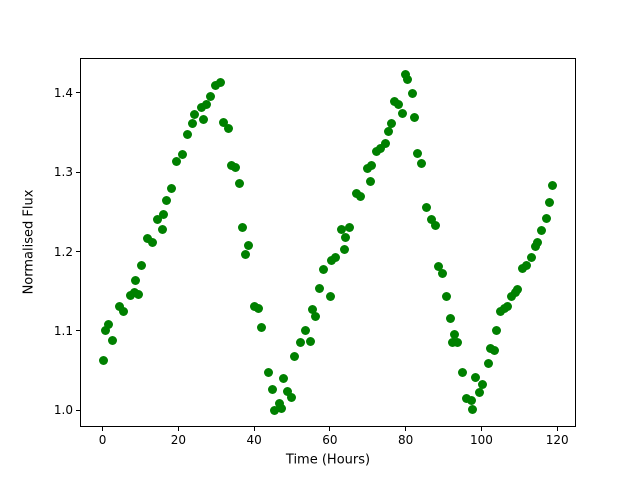 Image resolution: width=640 pixels, height=480 pixels. Describe the element at coordinates (63, 330) in the screenshot. I see `y-tick-label: 1.1` at that location.